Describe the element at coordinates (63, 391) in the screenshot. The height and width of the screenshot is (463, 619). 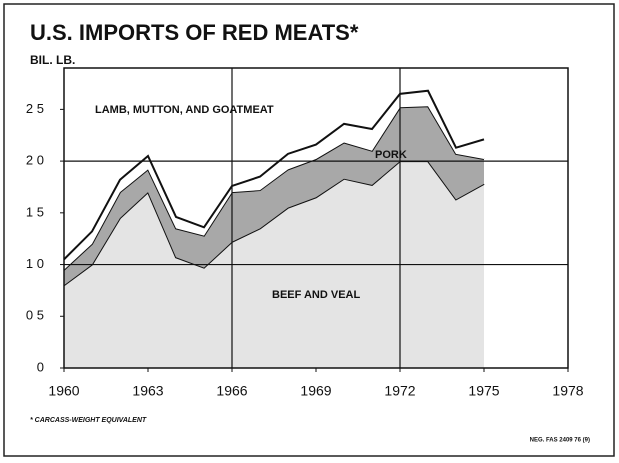
I see `x-tick-label: 1960` at that location.